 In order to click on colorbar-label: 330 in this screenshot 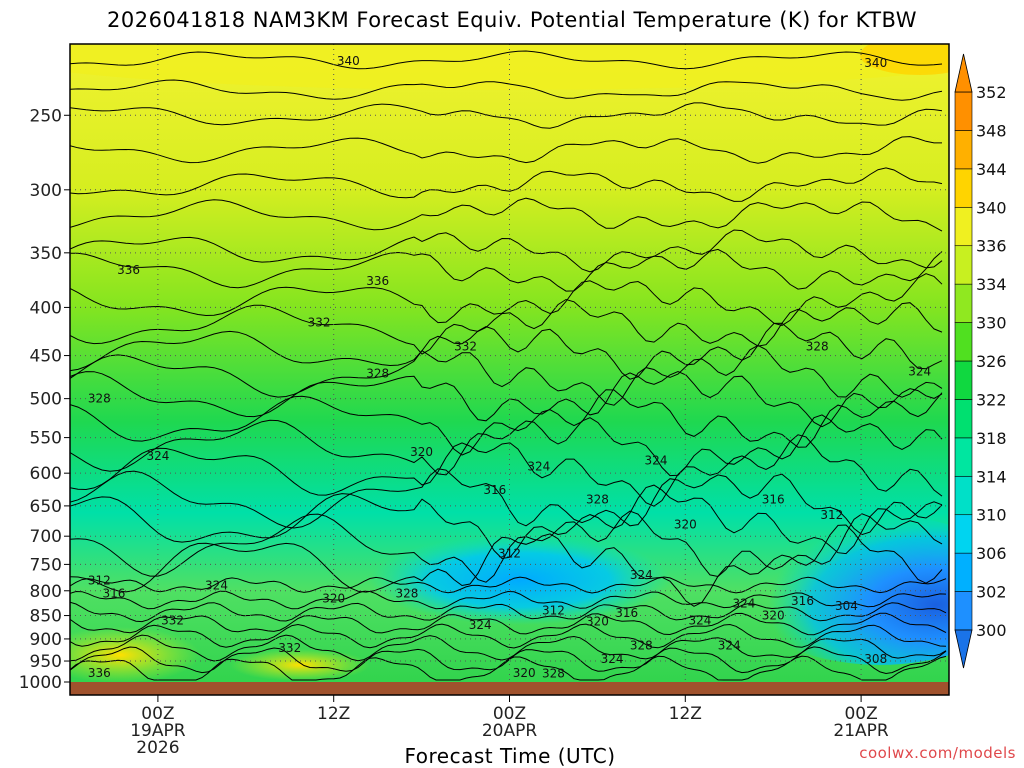, I will do `click(991, 323)`.